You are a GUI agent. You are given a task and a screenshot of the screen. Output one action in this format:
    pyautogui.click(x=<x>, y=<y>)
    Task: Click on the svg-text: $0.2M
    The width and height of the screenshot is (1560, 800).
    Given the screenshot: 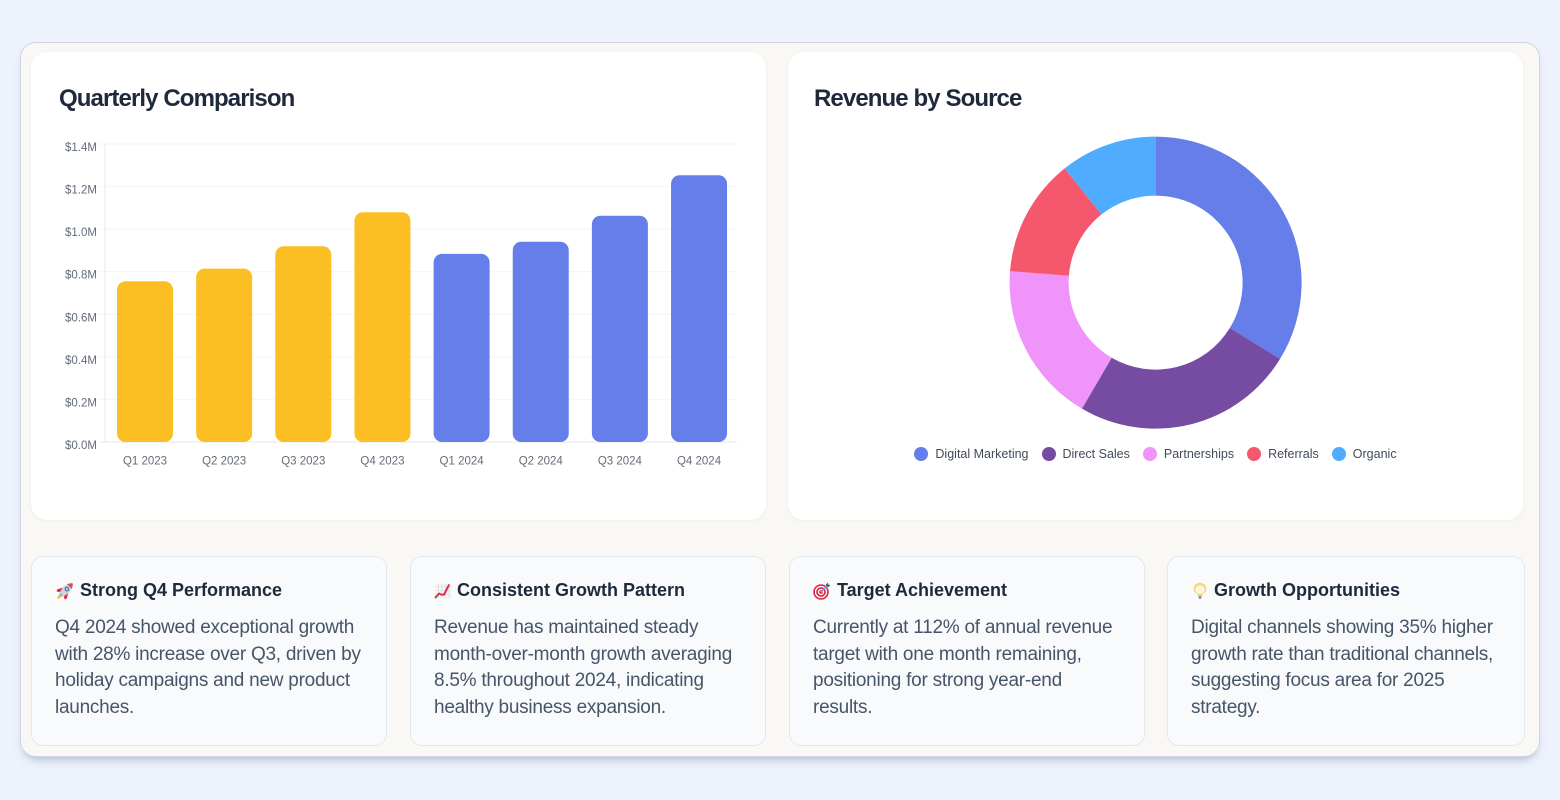 What is the action you would take?
    pyautogui.click(x=81, y=403)
    